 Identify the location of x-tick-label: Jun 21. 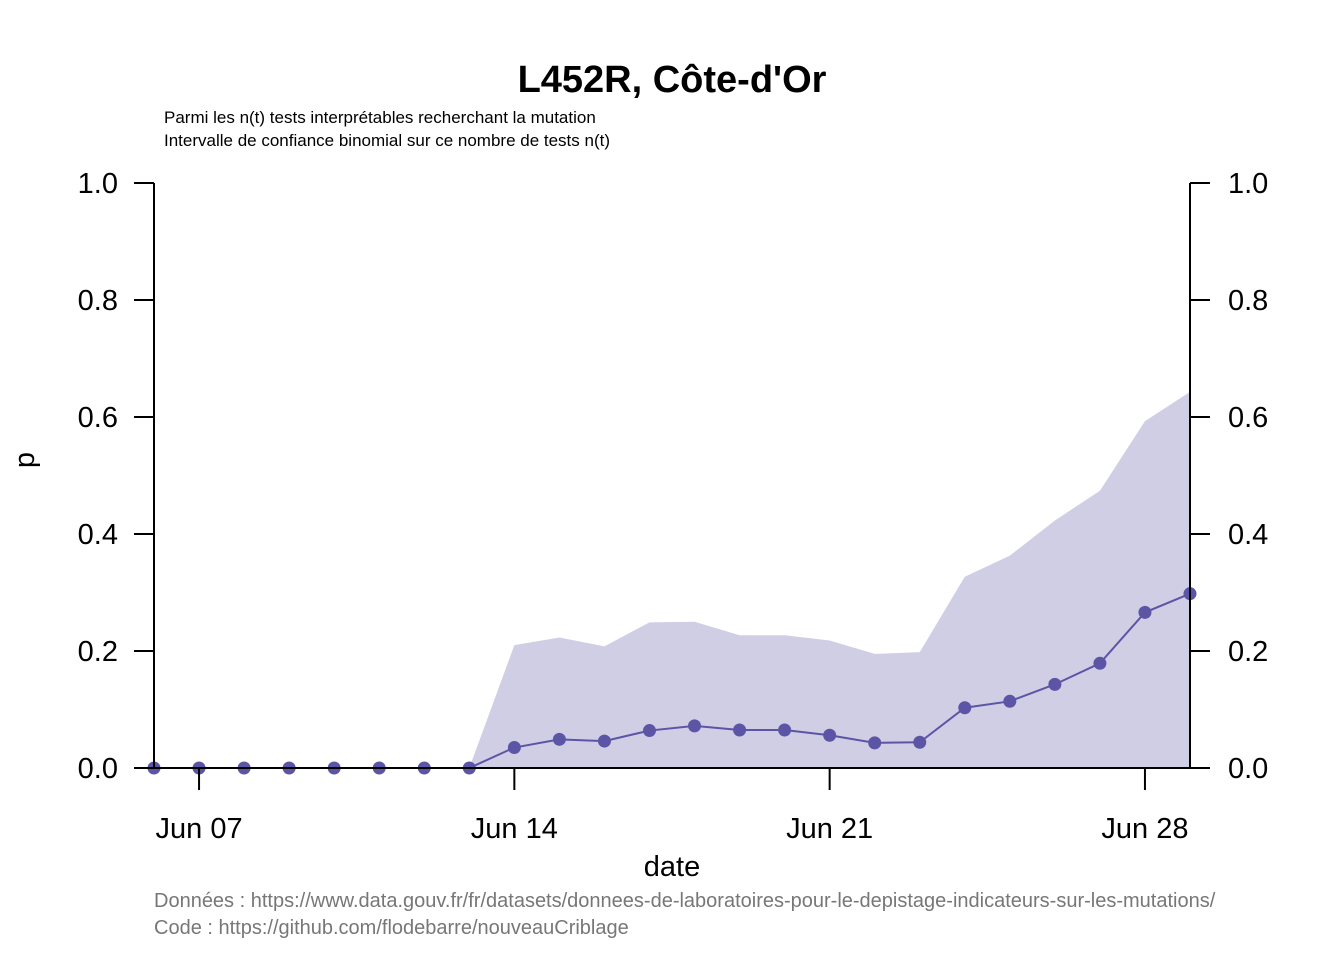
(829, 829).